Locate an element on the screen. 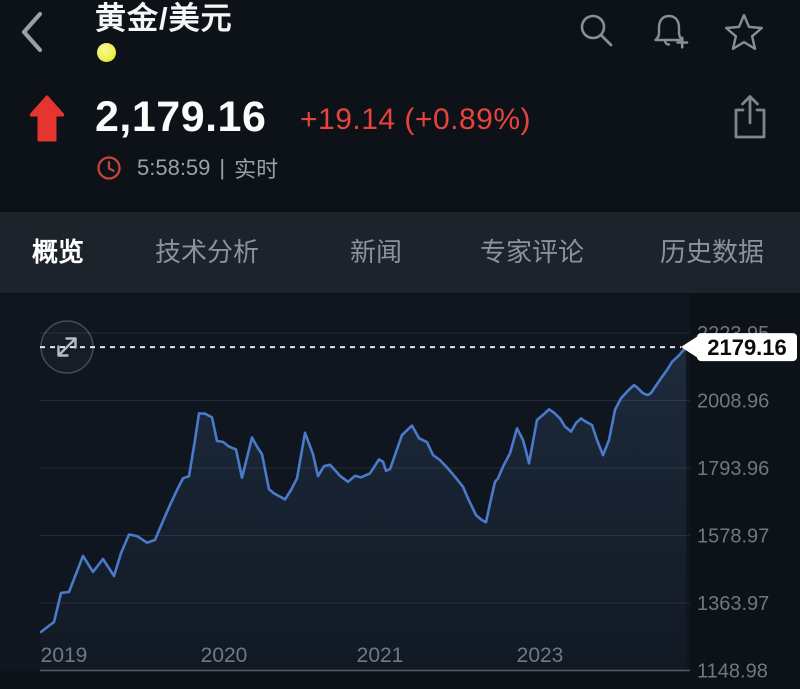  quote-time: 5:58:59 is located at coordinates (174, 167).